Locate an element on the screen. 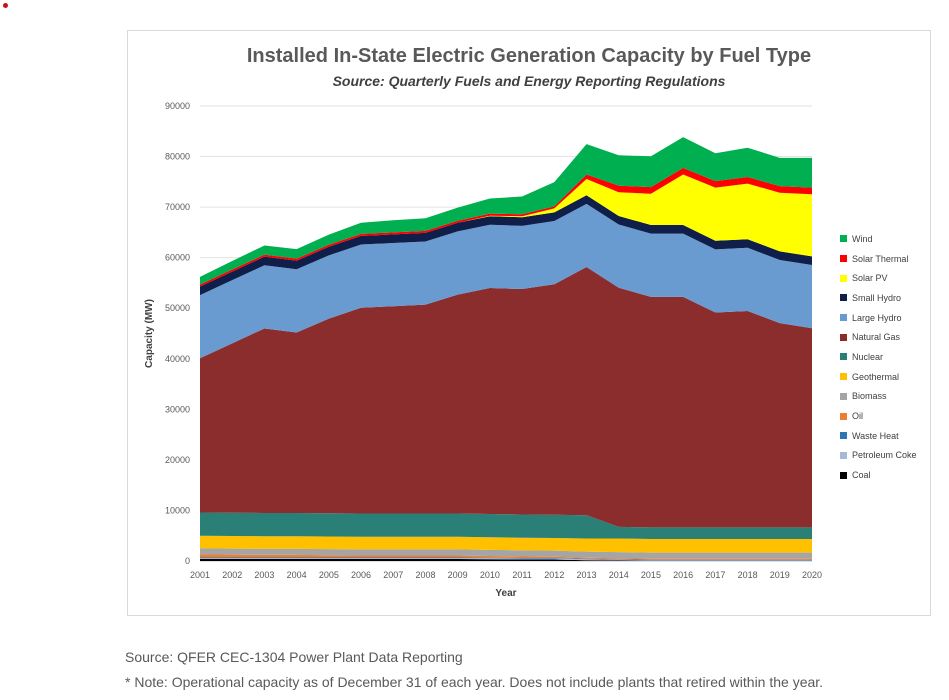 This screenshot has height=700, width=949. legend-item-coal: Coal is located at coordinates (878, 475).